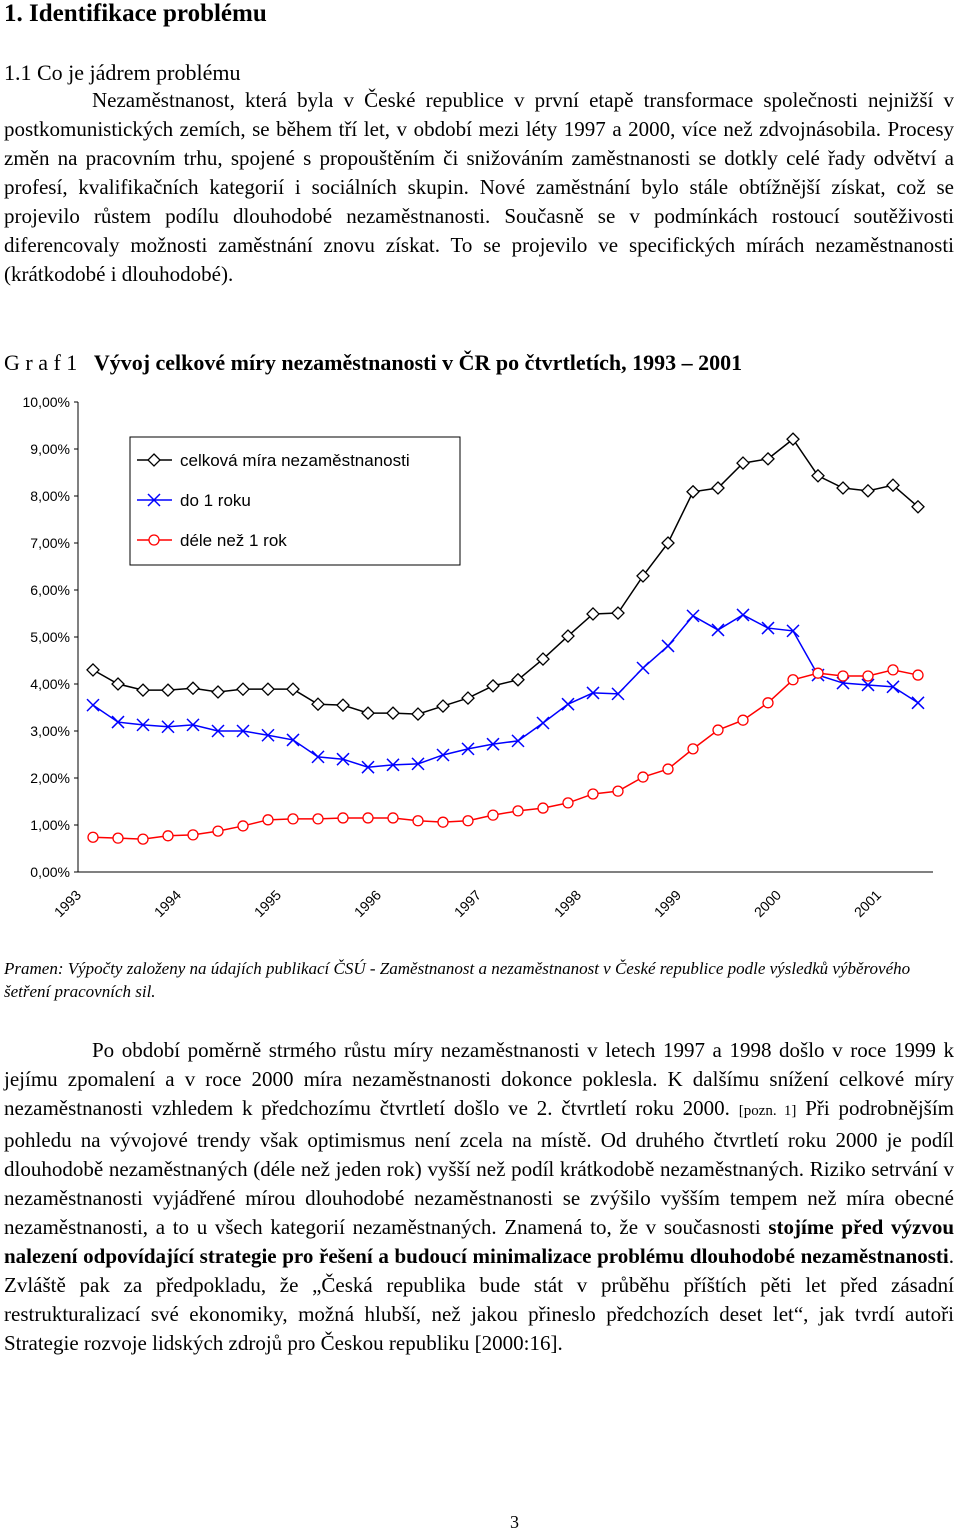 The height and width of the screenshot is (1533, 960). Describe the element at coordinates (50, 872) in the screenshot. I see `y-tick-label: 0,00%` at that location.